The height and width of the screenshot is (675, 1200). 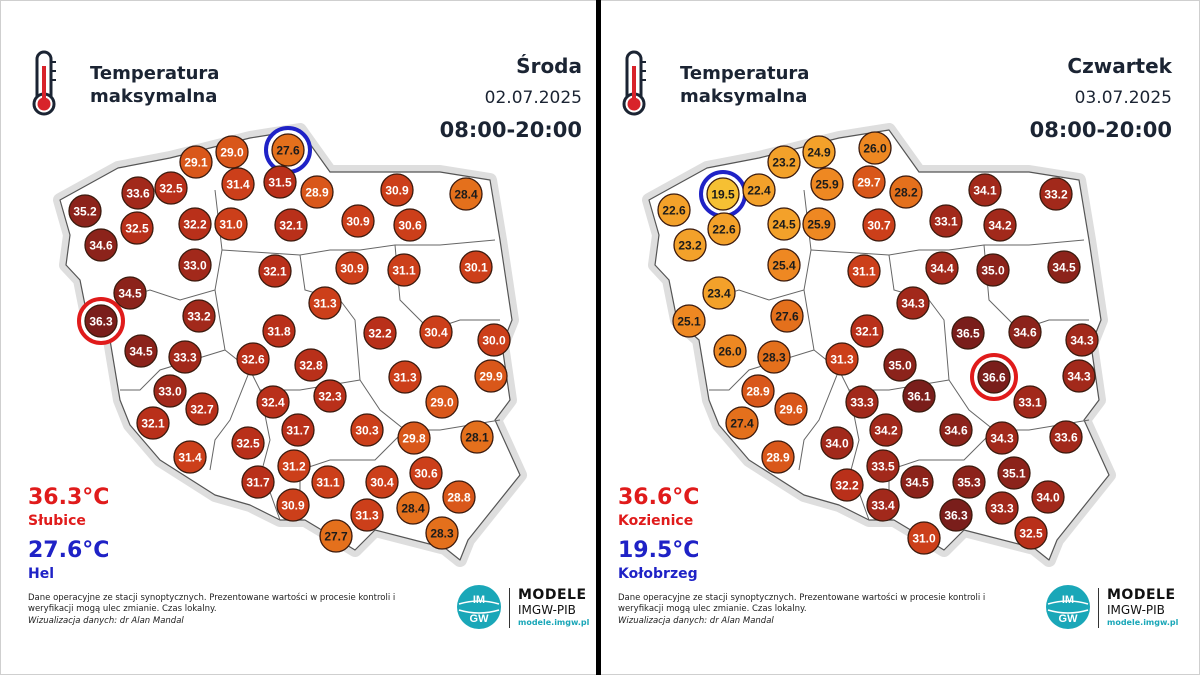 What do you see at coordinates (634, 83) in the screenshot?
I see `thermometer-icon` at bounding box center [634, 83].